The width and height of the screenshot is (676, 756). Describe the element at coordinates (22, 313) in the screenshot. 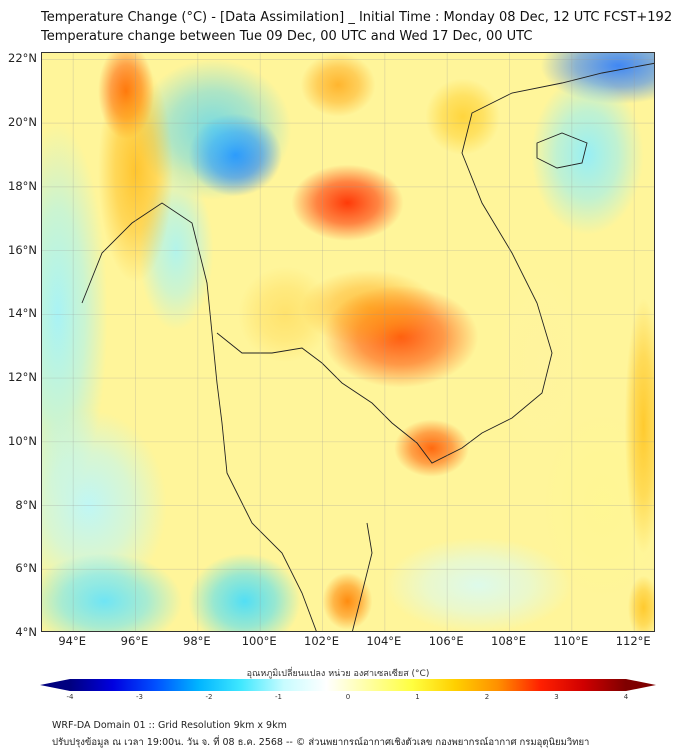

I see `y-tick-label: 14°N` at that location.